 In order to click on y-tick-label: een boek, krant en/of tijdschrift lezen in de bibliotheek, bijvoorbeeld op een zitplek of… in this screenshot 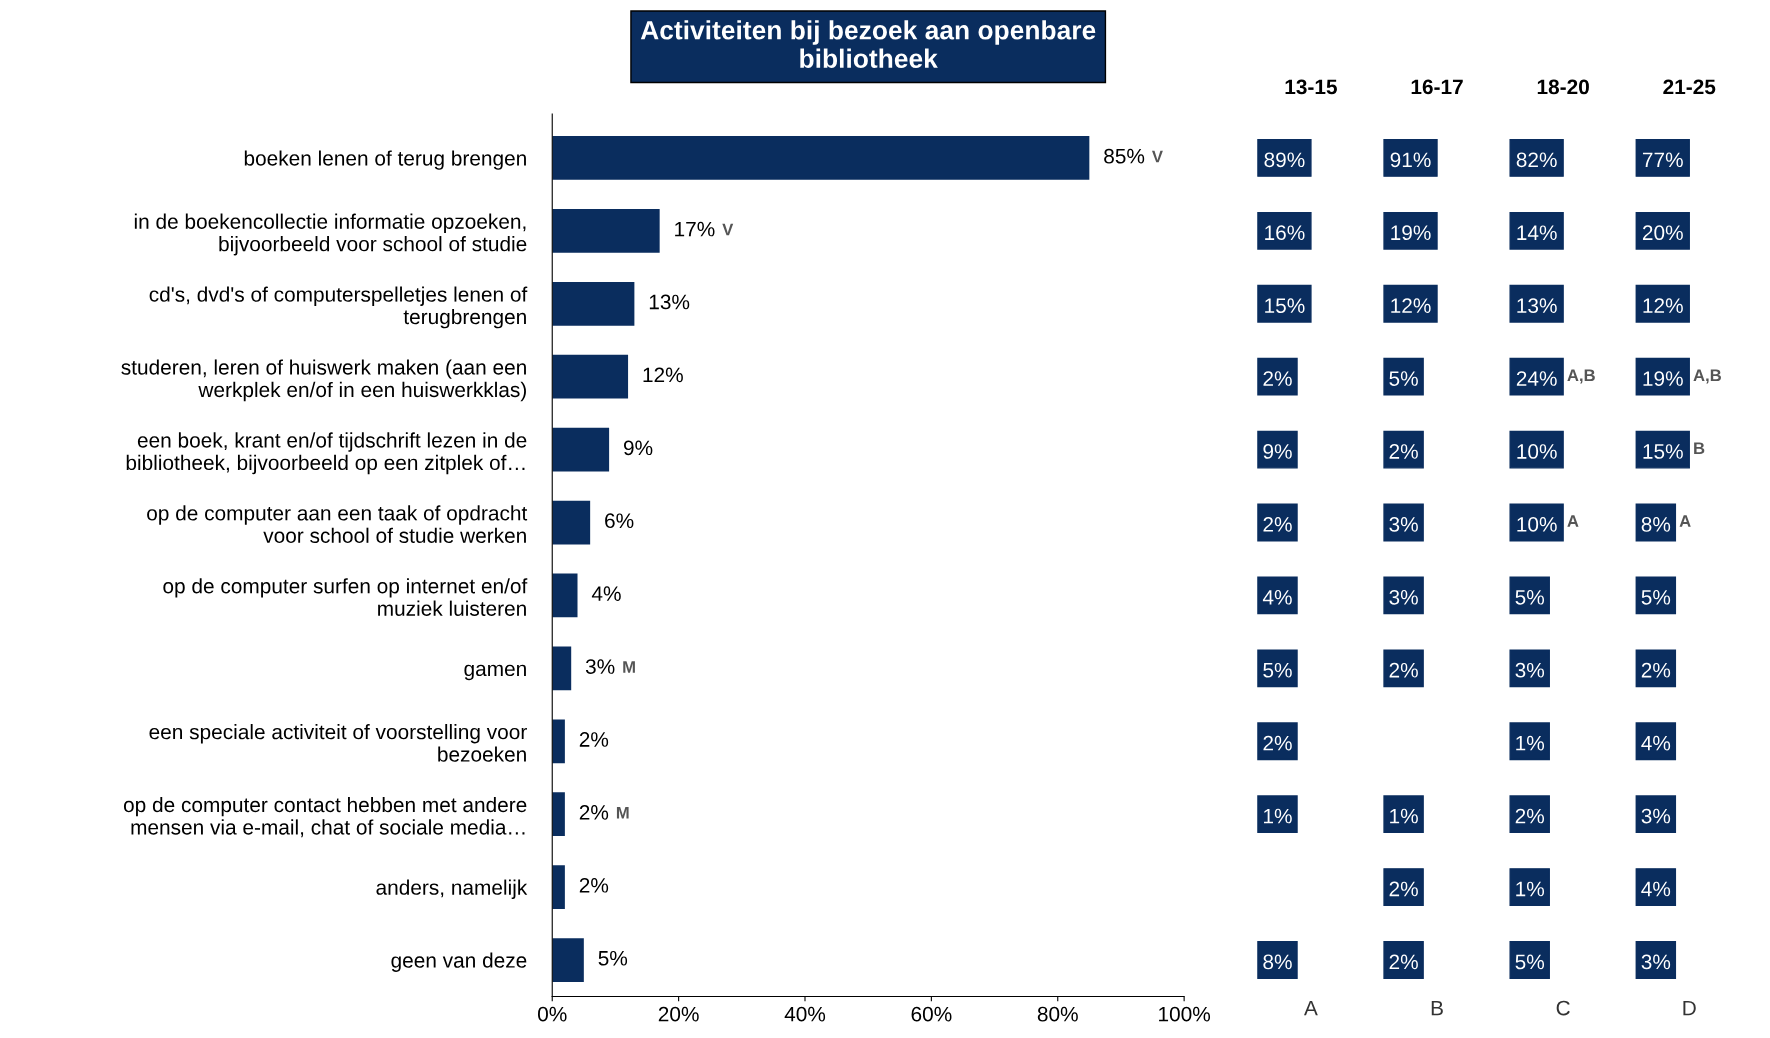, I will do `click(326, 453)`.